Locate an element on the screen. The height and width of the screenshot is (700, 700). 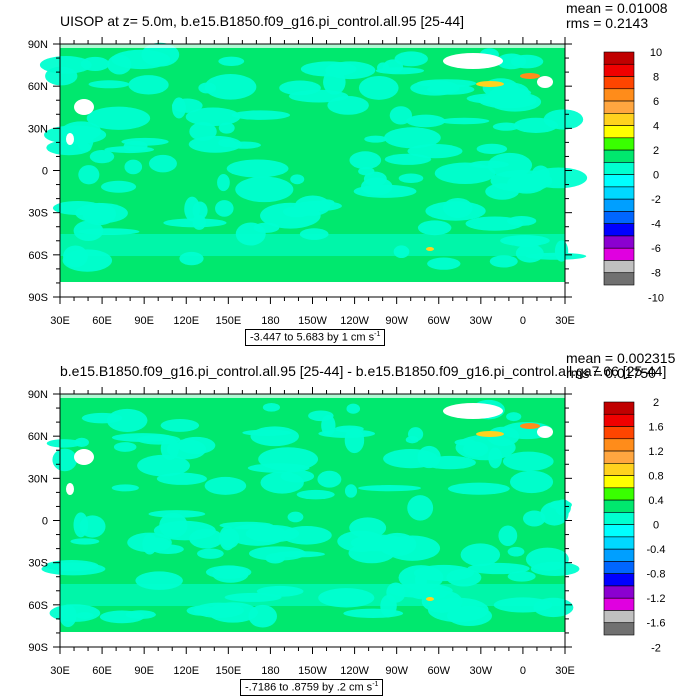
top-stats: mean = 0.01008 rms = 0.2143 is located at coordinates (617, 16).